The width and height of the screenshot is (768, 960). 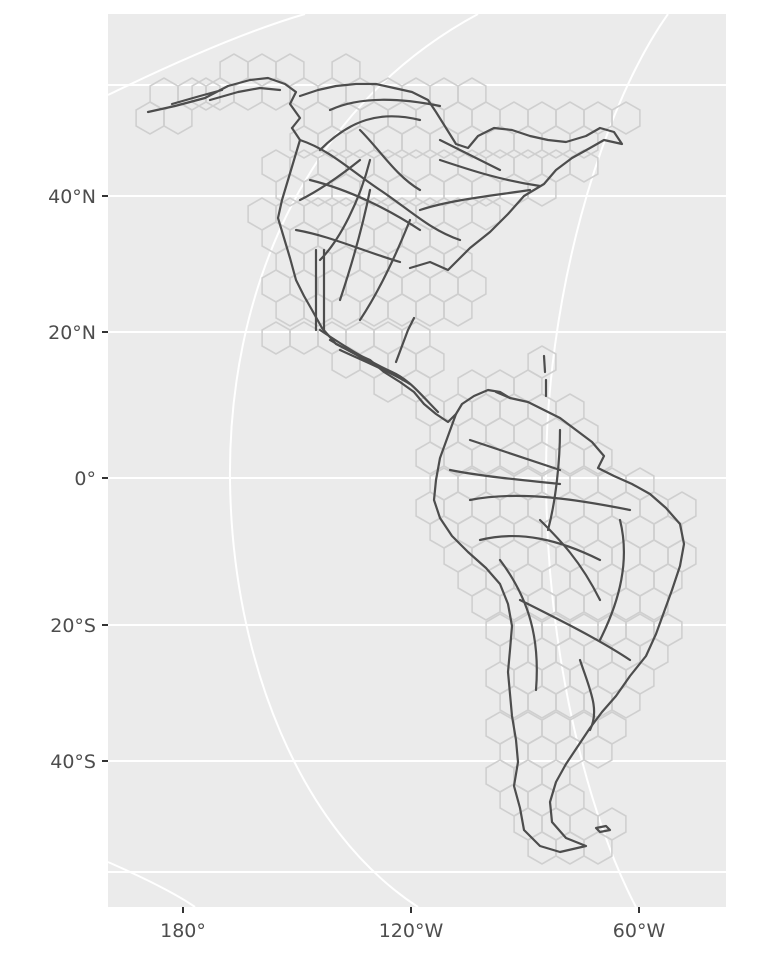 I want to click on x-axis: 180° 120°W 60°W, so click(x=412, y=924).